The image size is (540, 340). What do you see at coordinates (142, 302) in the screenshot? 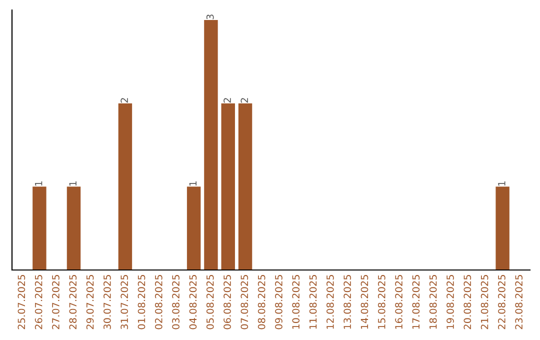
I see `x-tick-label: 01.08.2025` at bounding box center [142, 302].